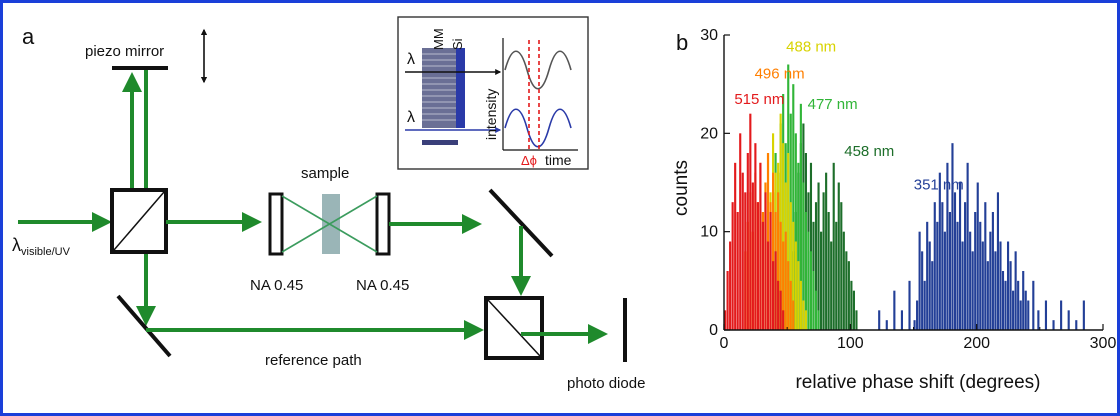 The image size is (1120, 416). Describe the element at coordinates (382, 285) in the screenshot. I see `na-right-label: NA 0.45` at that location.